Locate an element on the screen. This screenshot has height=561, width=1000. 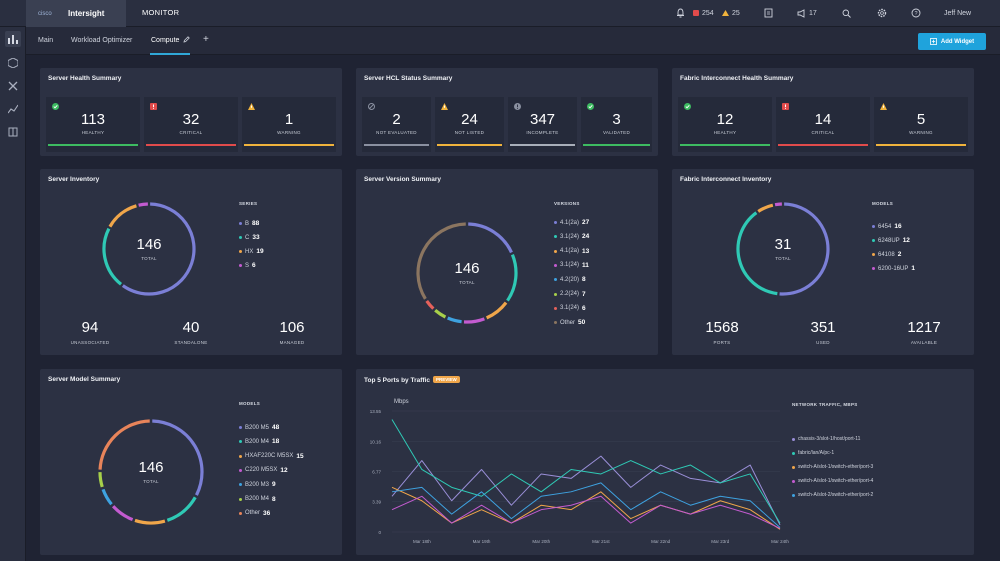
incomplete-stat: 347 INCOMPLETE is located at coordinates (542, 124).